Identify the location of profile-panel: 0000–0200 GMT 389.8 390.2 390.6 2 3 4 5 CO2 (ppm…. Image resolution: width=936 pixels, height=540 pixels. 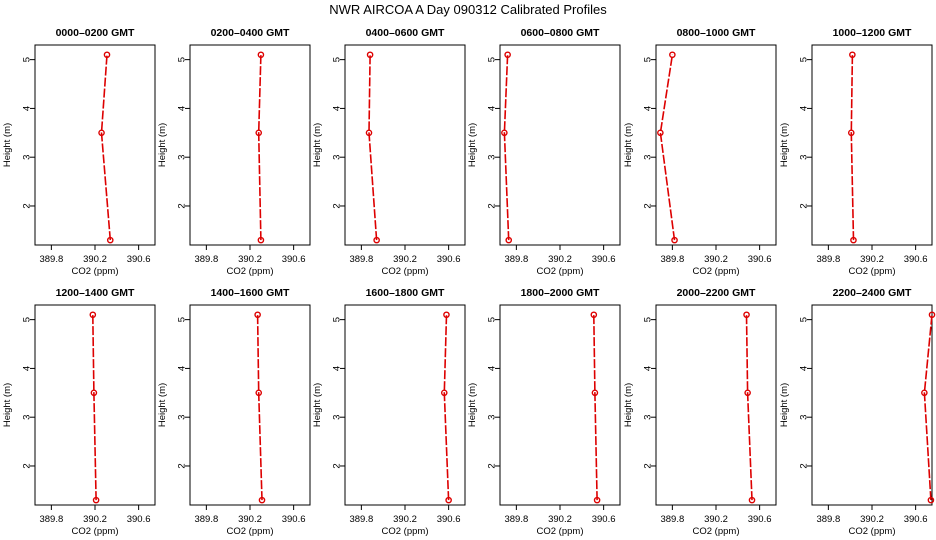
(79, 152).